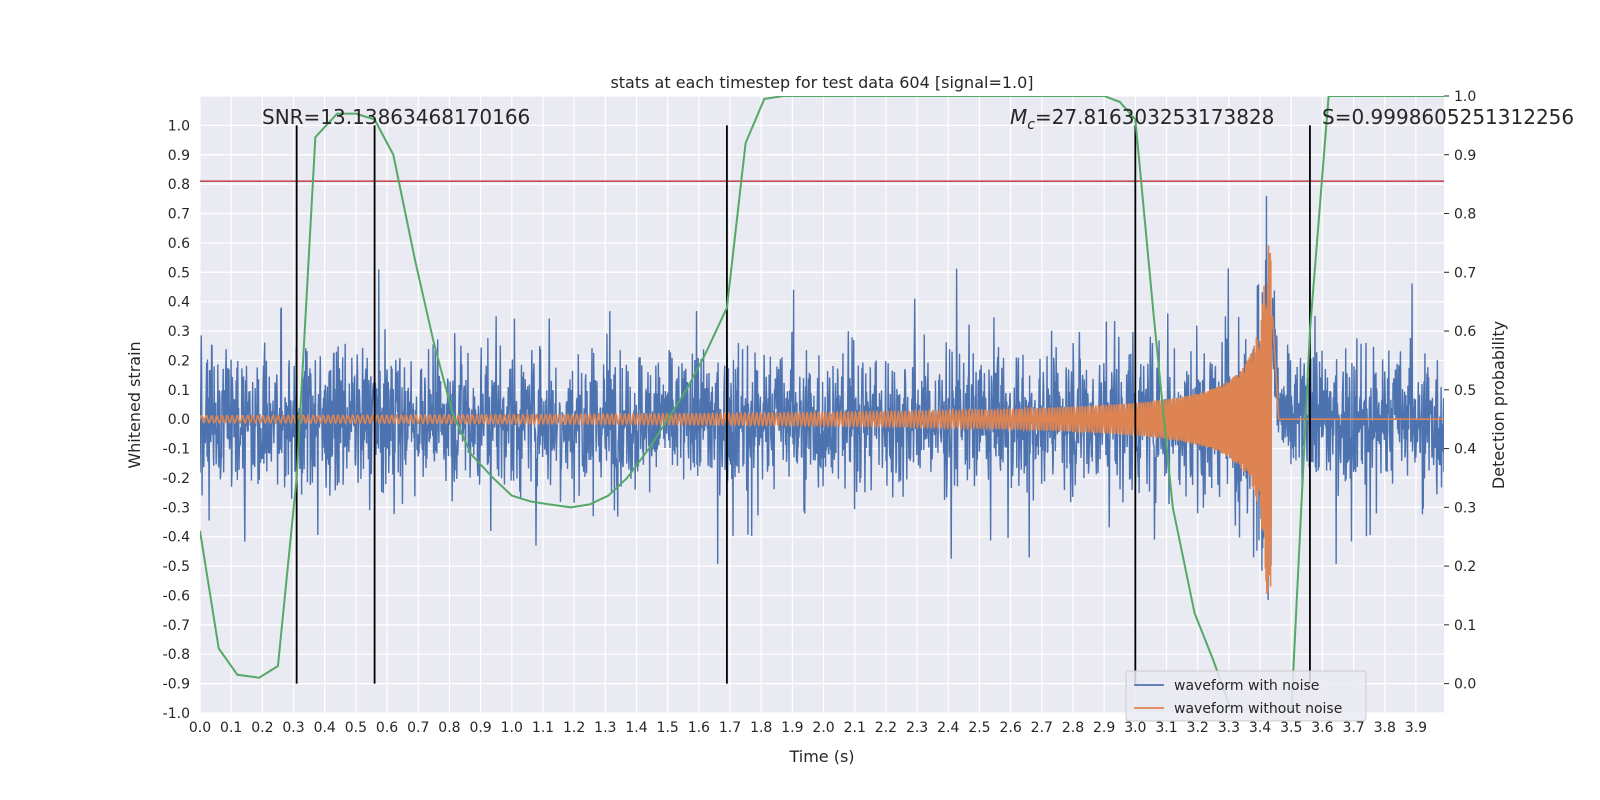  Describe the element at coordinates (262, 728) in the screenshot. I see `x-tick-label: 0.2` at that location.